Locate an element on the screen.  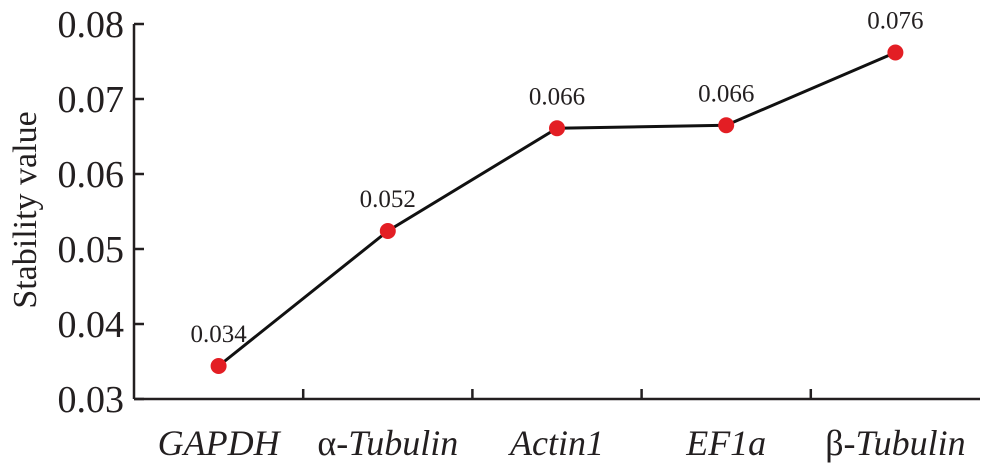
y-tick-label: 0.08 is located at coordinates (91, 25).